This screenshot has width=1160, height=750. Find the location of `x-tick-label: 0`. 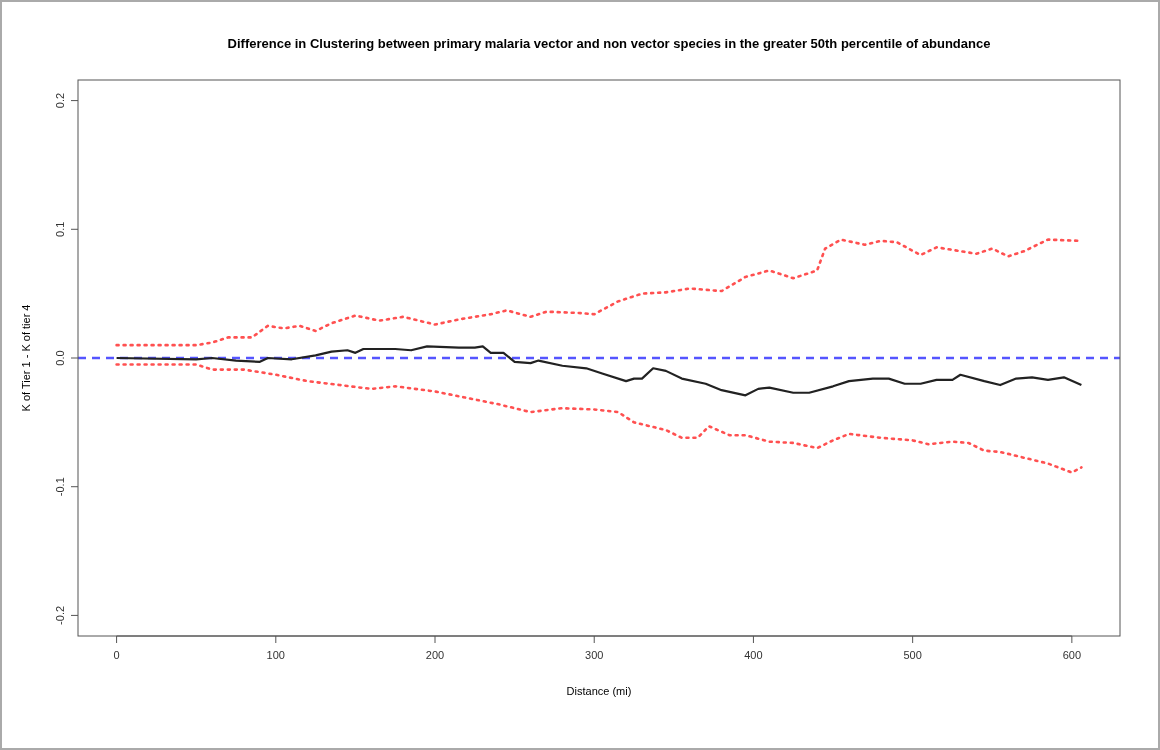

x-tick-label: 0 is located at coordinates (116, 655).